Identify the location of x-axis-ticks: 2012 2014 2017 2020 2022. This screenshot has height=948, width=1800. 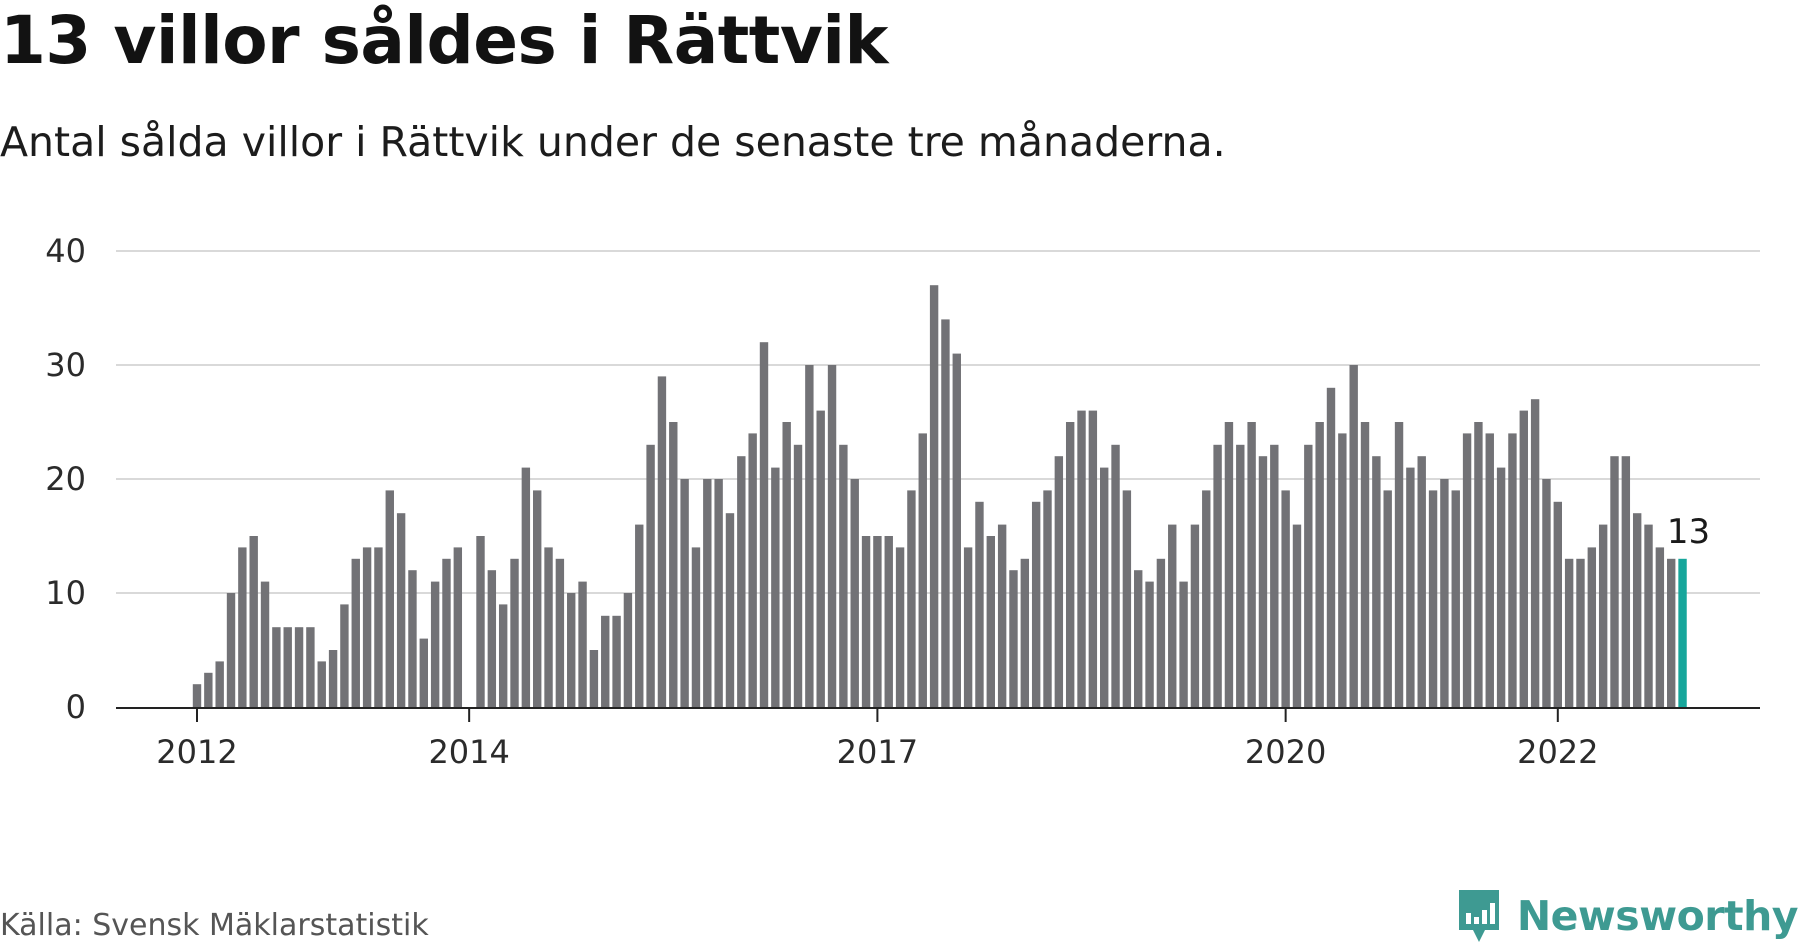
(877, 739).